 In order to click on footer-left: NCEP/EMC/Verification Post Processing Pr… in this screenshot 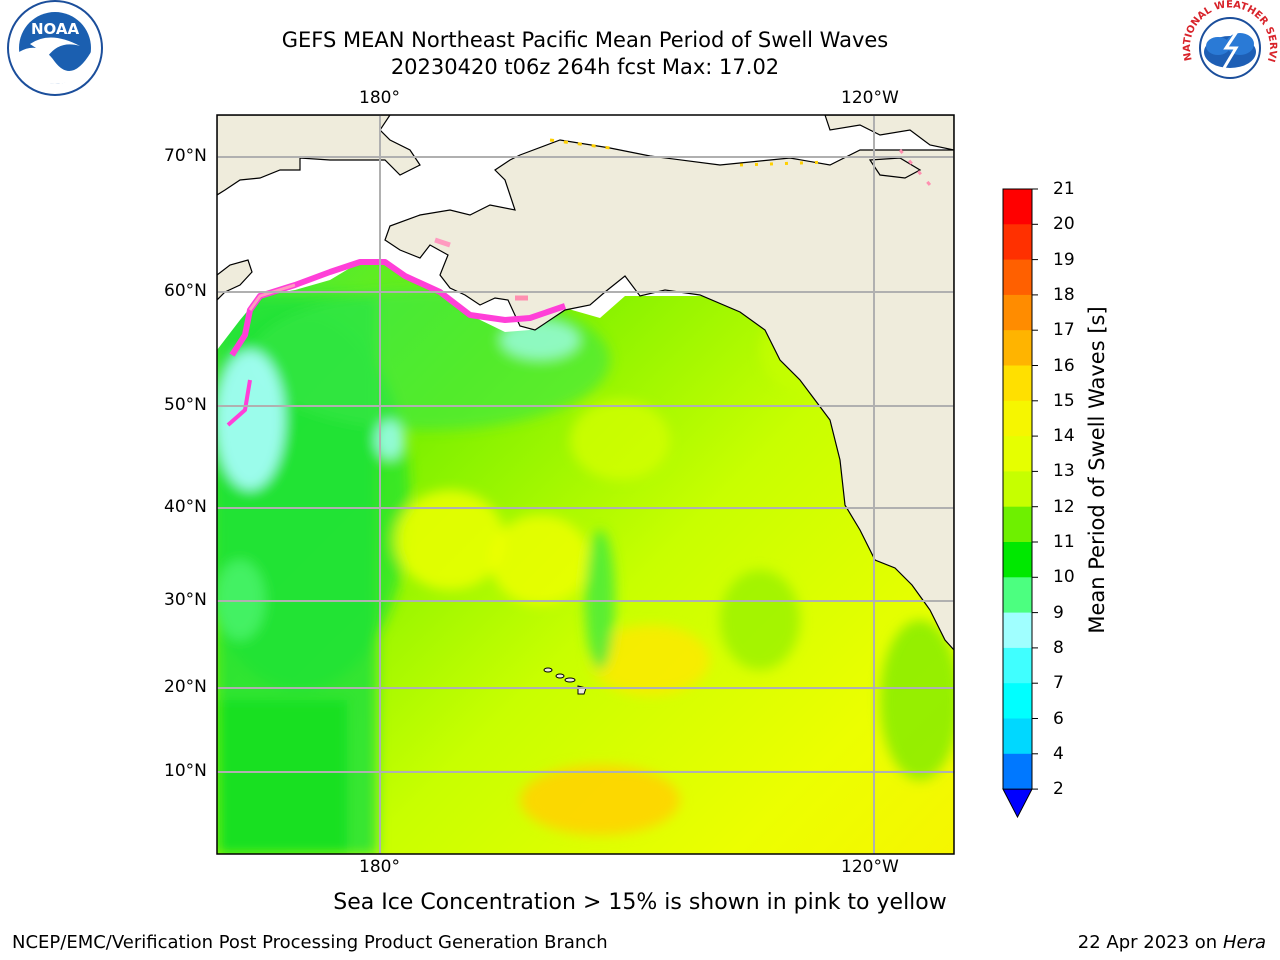, I will do `click(310, 942)`.